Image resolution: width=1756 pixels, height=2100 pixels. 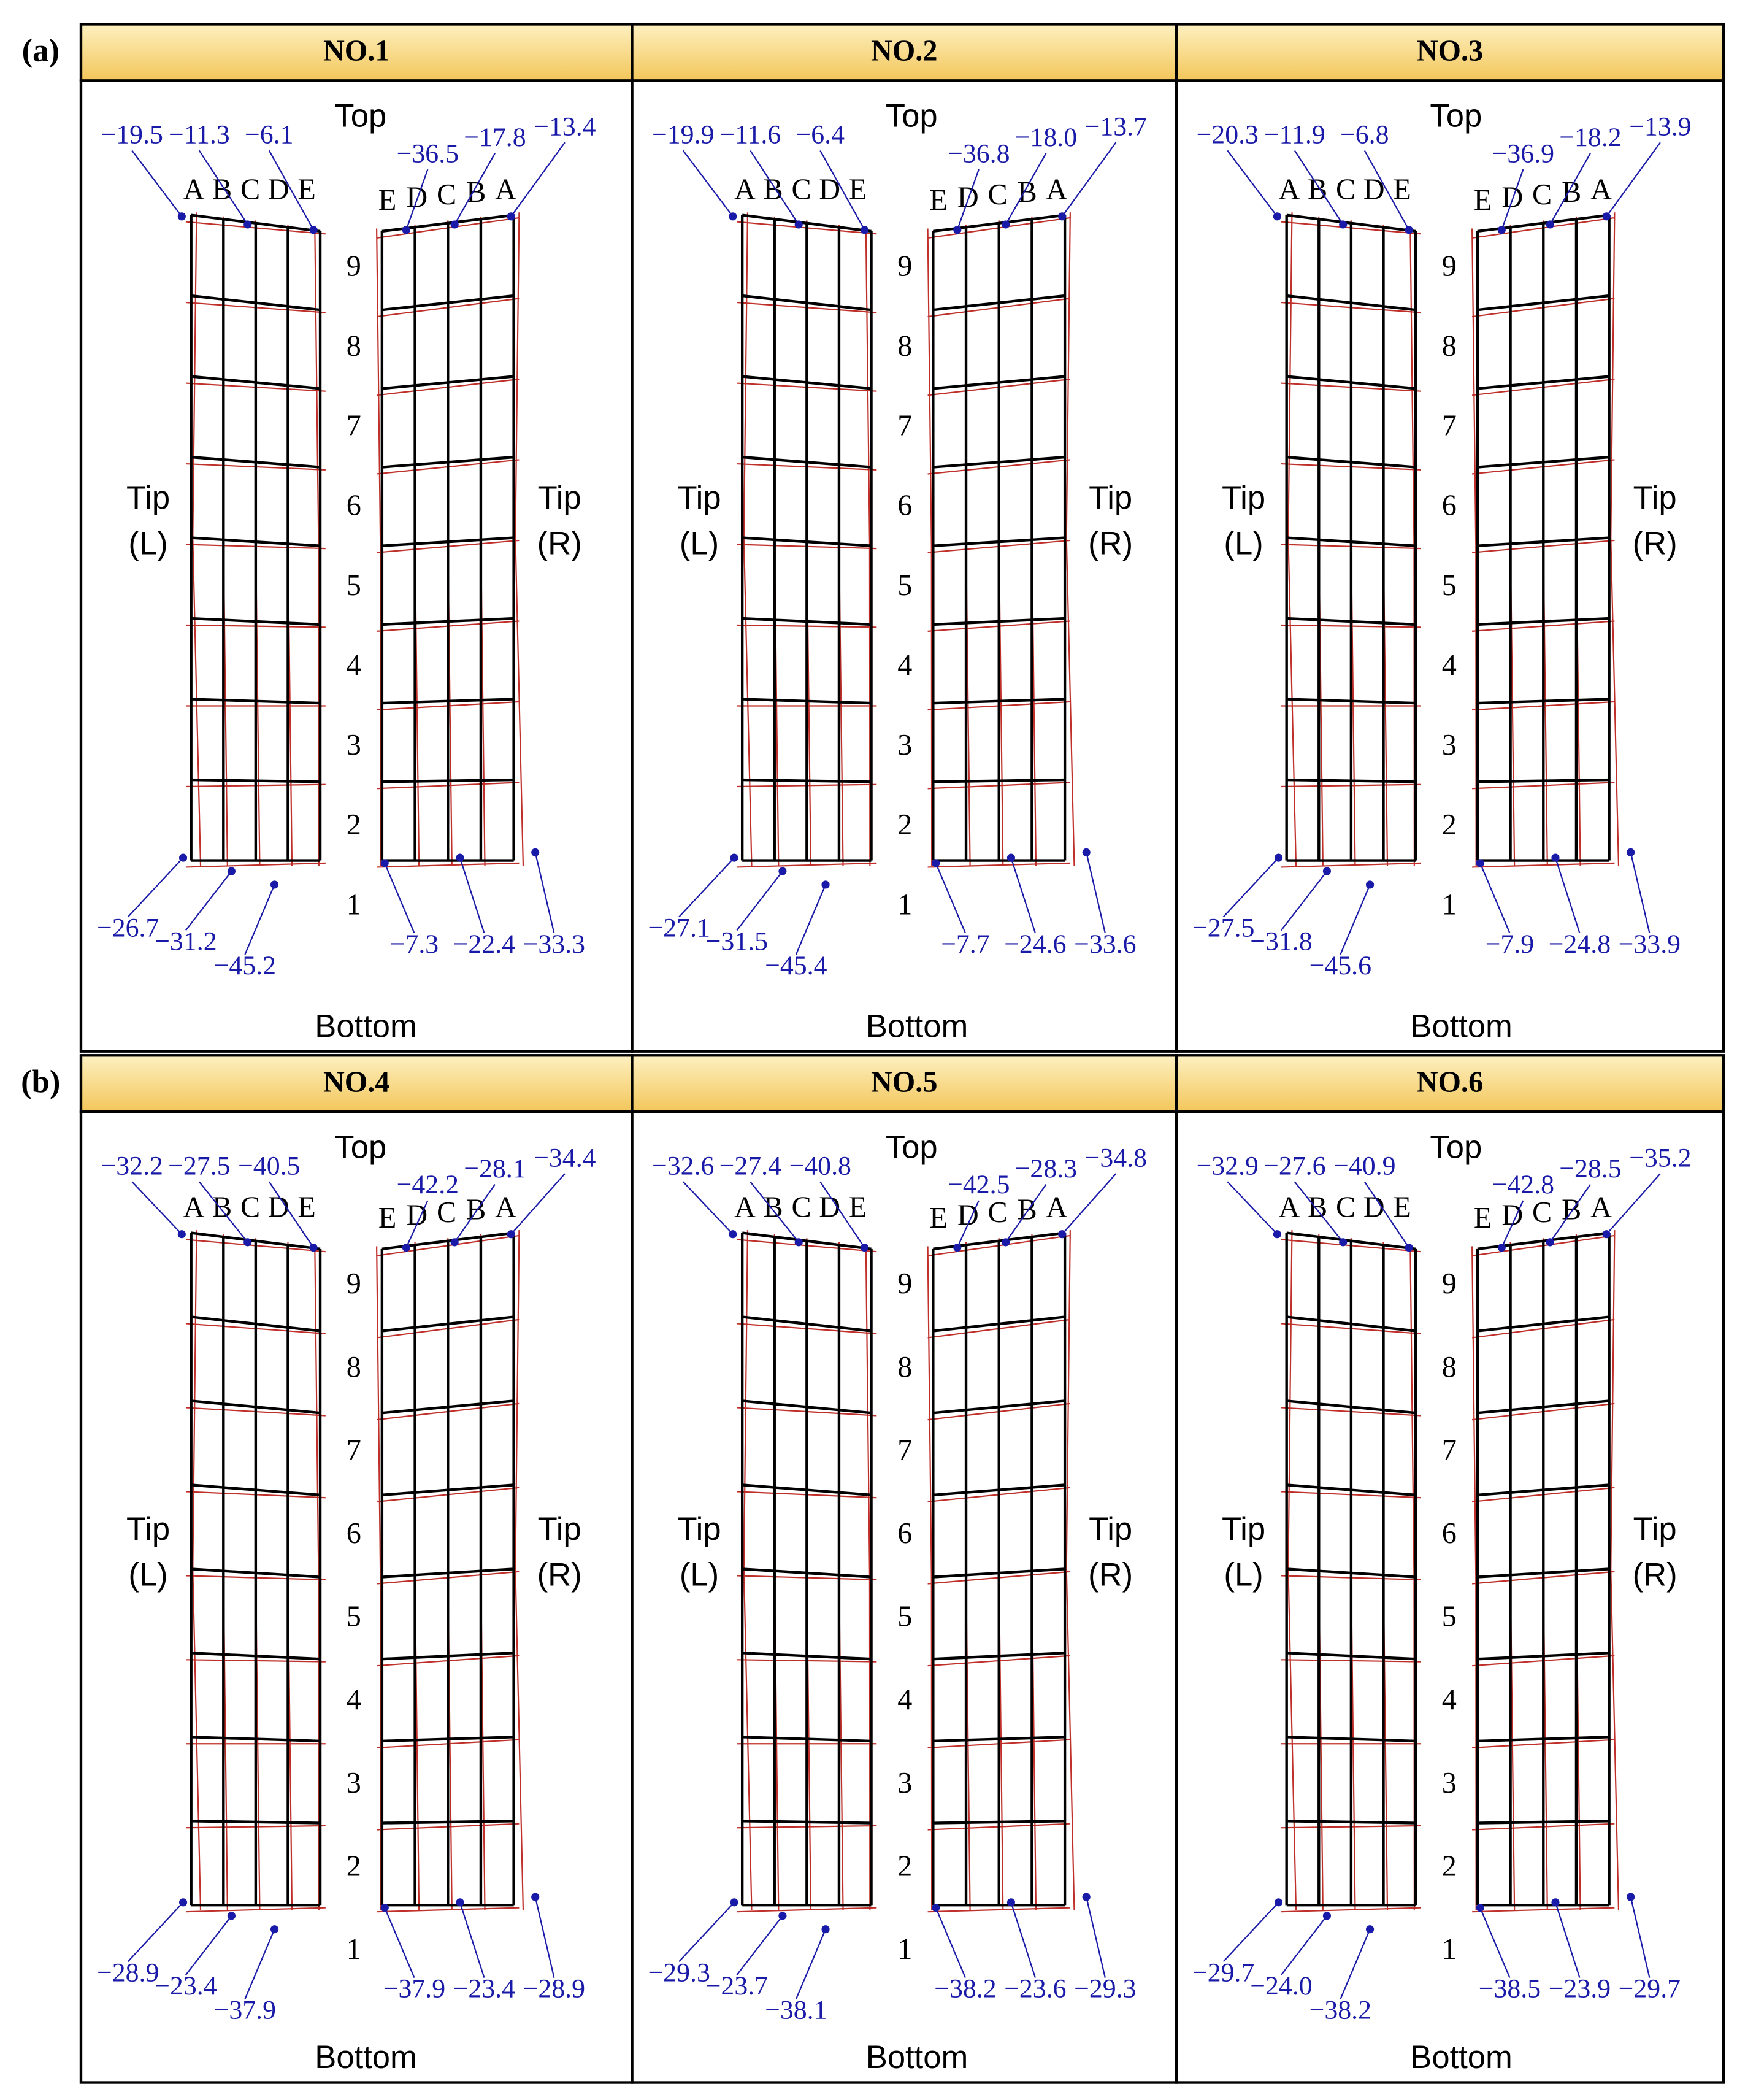 What do you see at coordinates (750, 1165) in the screenshot?
I see `value-label: −27.4` at bounding box center [750, 1165].